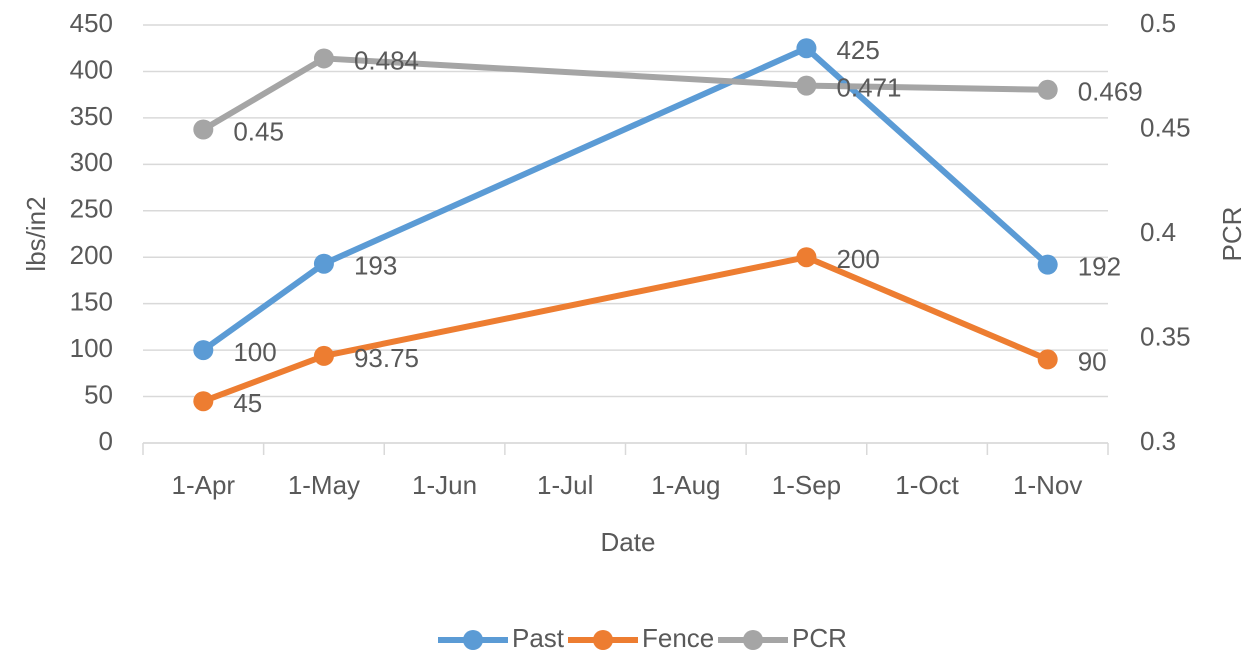  What do you see at coordinates (1158, 232) in the screenshot?
I see `y2-tick-label: 0.4` at bounding box center [1158, 232].